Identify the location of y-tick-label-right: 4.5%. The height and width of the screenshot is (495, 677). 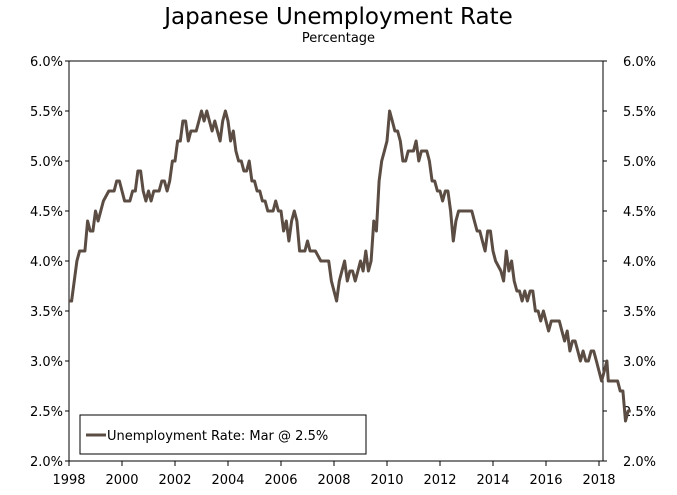
(639, 212).